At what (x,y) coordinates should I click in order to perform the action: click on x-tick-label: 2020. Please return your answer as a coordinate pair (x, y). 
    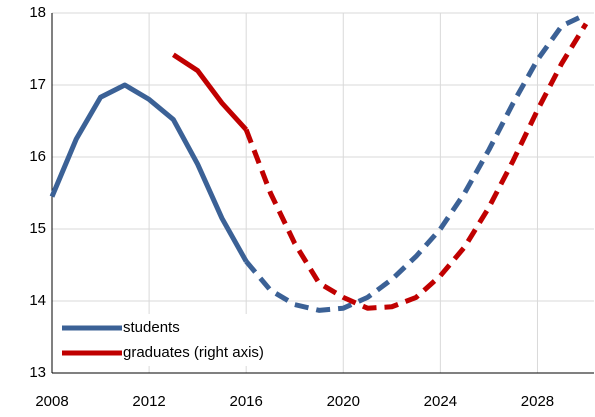
    Looking at the image, I should click on (343, 401).